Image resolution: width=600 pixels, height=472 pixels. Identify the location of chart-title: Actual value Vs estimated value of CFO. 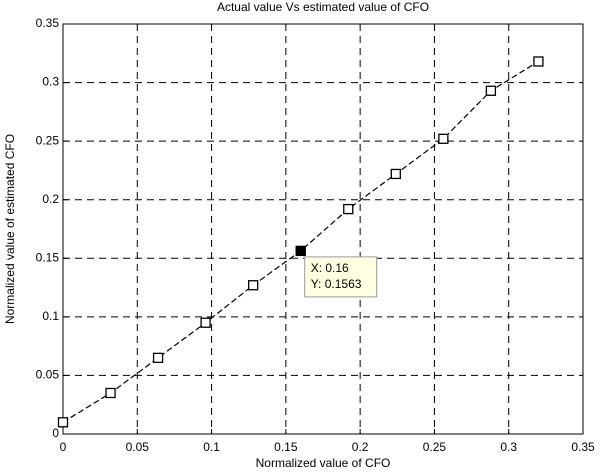
(323, 7).